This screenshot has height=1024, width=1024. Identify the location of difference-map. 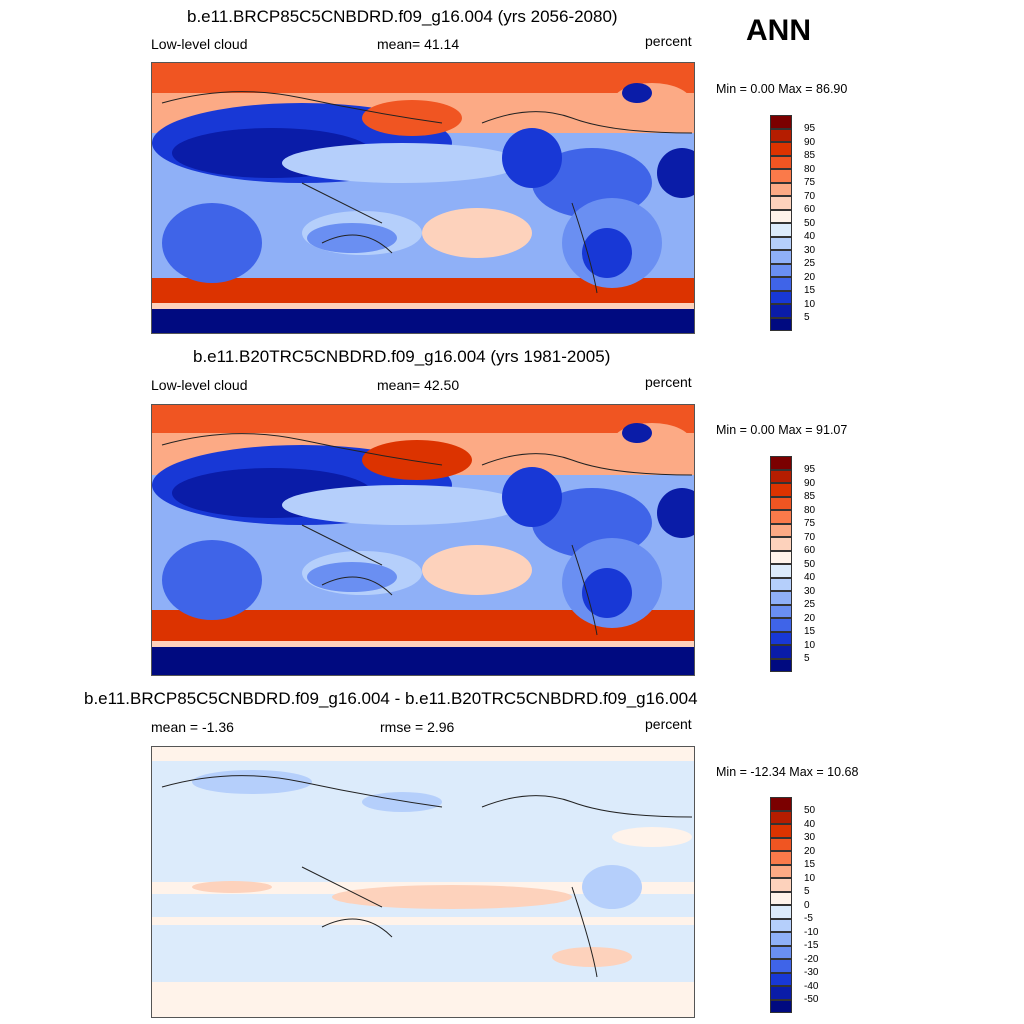
(423, 882).